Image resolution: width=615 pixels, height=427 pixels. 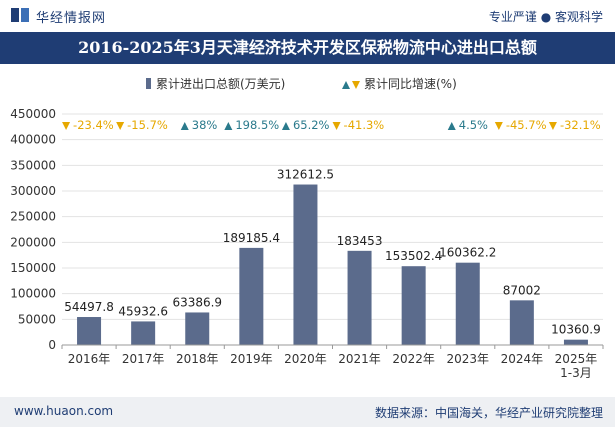 What do you see at coordinates (205, 125) in the screenshot?
I see `growth-value-label: 38%` at bounding box center [205, 125].